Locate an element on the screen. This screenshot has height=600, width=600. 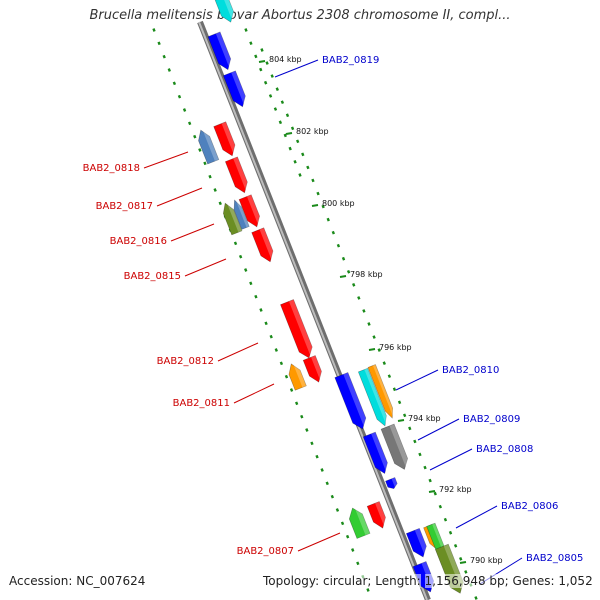
gene-label-reverse: BAB2_0817 is located at coordinates (124, 206).